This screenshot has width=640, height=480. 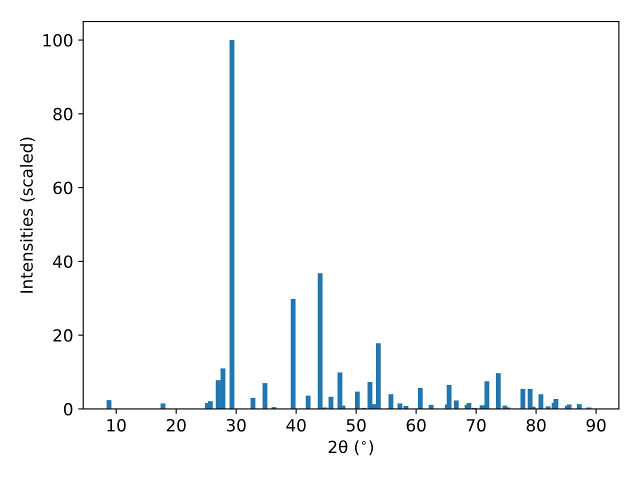 I want to click on x-tick-label: 10, so click(x=116, y=425).